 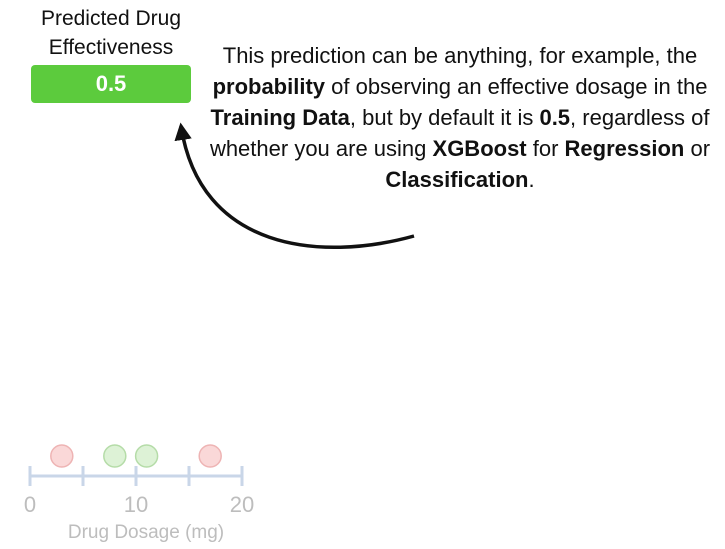 What do you see at coordinates (242, 504) in the screenshot?
I see `axis-tick-label: 20` at bounding box center [242, 504].